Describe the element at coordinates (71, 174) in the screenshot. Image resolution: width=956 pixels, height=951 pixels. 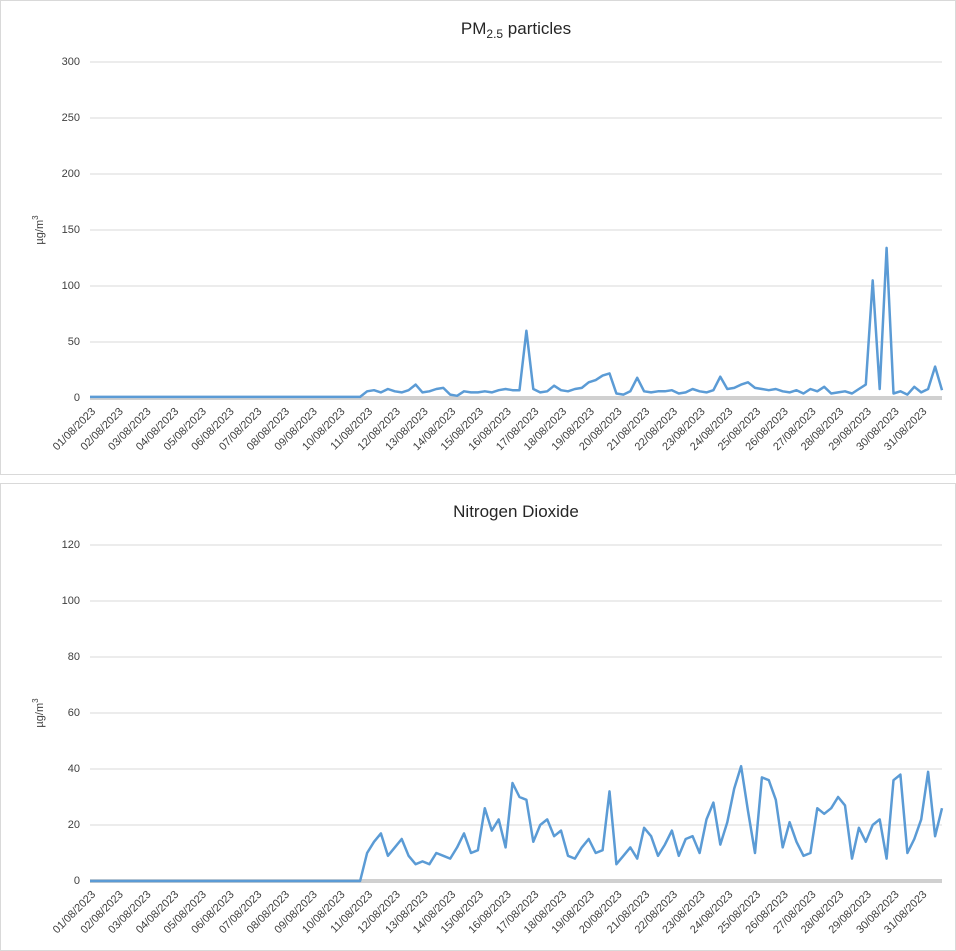
I see `y-tick-label: 200` at that location.